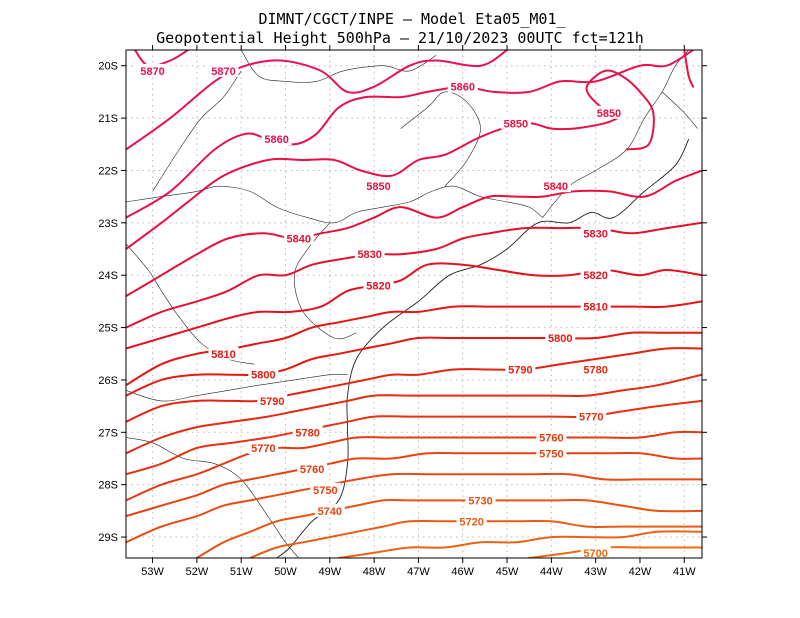 This screenshot has width=800, height=618. Describe the element at coordinates (285, 572) in the screenshot. I see `x-tick-label: 50W` at that location.